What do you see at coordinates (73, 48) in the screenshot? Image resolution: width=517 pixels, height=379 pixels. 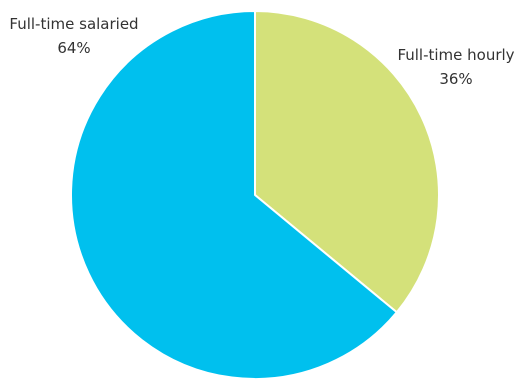 I see `value-full-time-salaried: 64%` at bounding box center [73, 48].